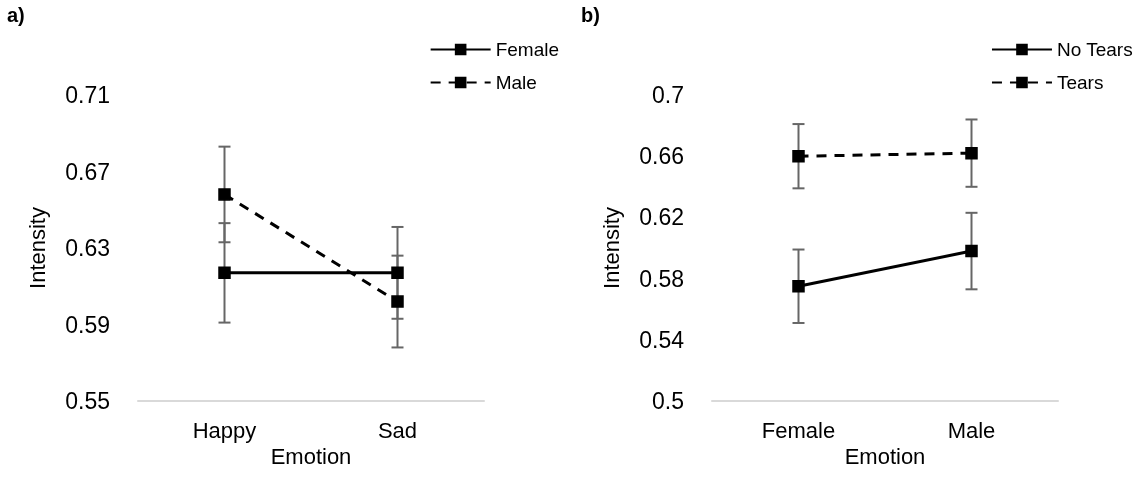 The width and height of the screenshot is (1148, 488). What do you see at coordinates (971, 430) in the screenshot?
I see `x-tick-label: Male` at bounding box center [971, 430].